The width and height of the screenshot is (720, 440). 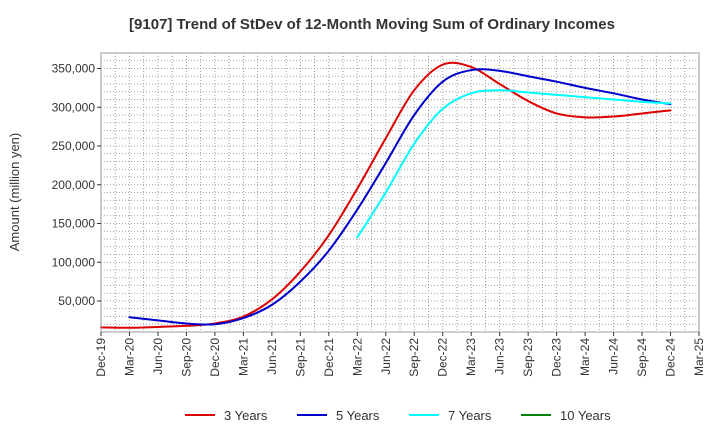 What do you see at coordinates (357, 357) in the screenshot?
I see `x-tick-label: Mar-22` at bounding box center [357, 357].